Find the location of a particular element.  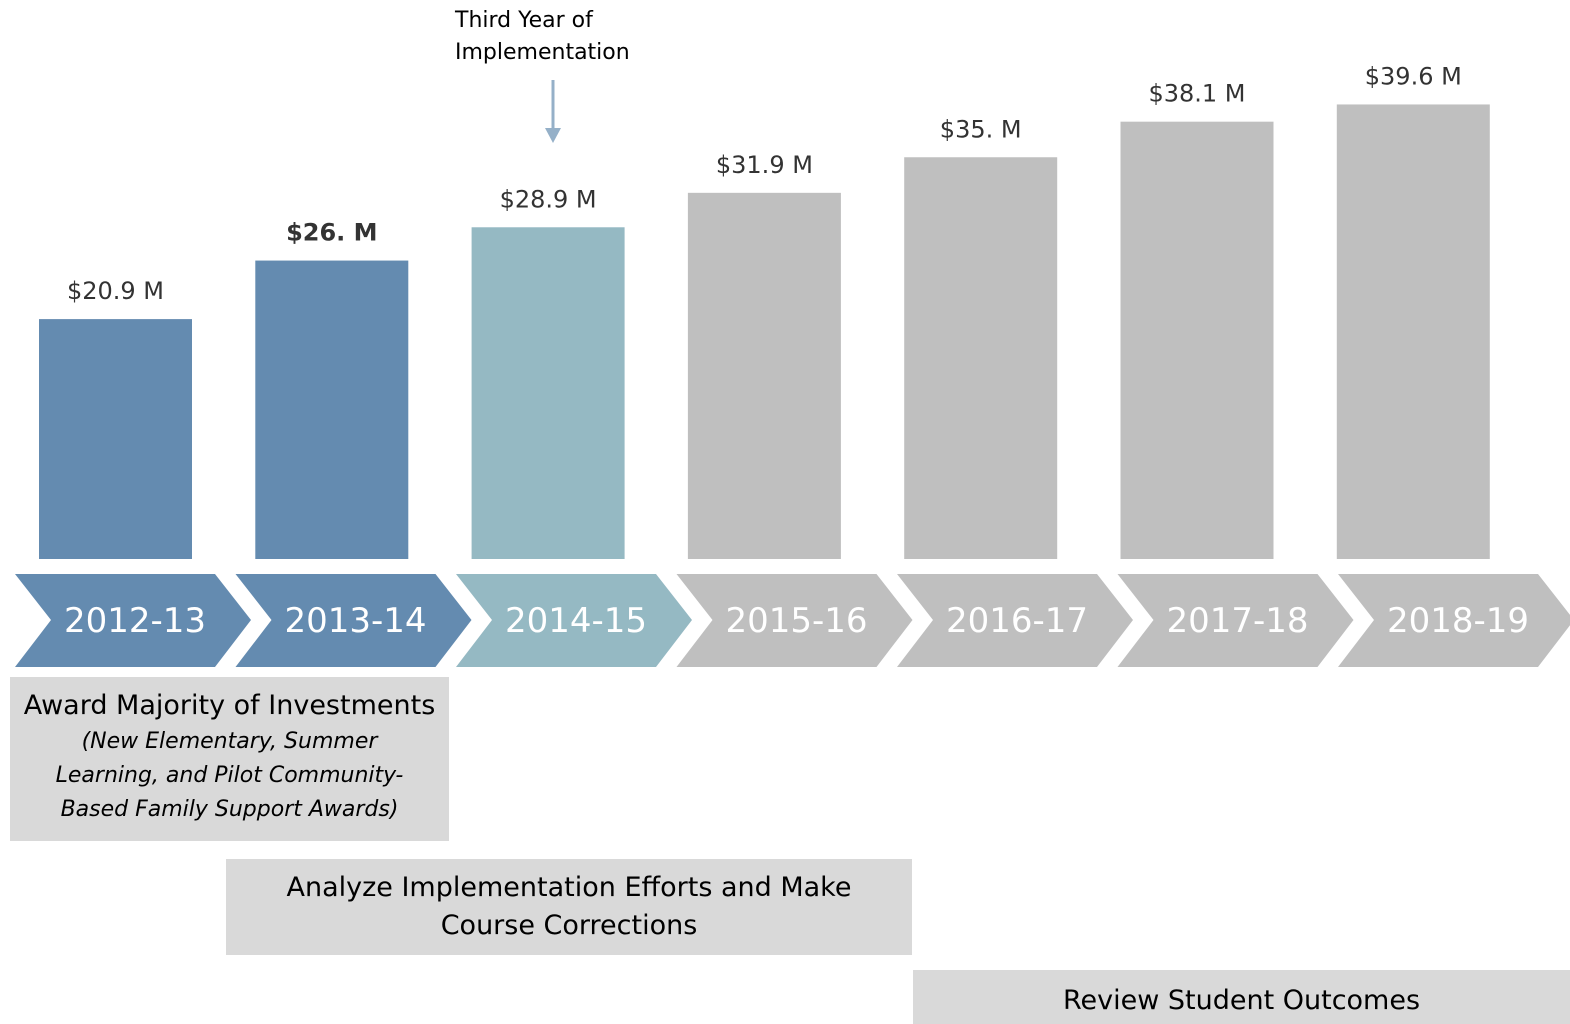

x-tick-label: 2016-17 is located at coordinates (1017, 621).